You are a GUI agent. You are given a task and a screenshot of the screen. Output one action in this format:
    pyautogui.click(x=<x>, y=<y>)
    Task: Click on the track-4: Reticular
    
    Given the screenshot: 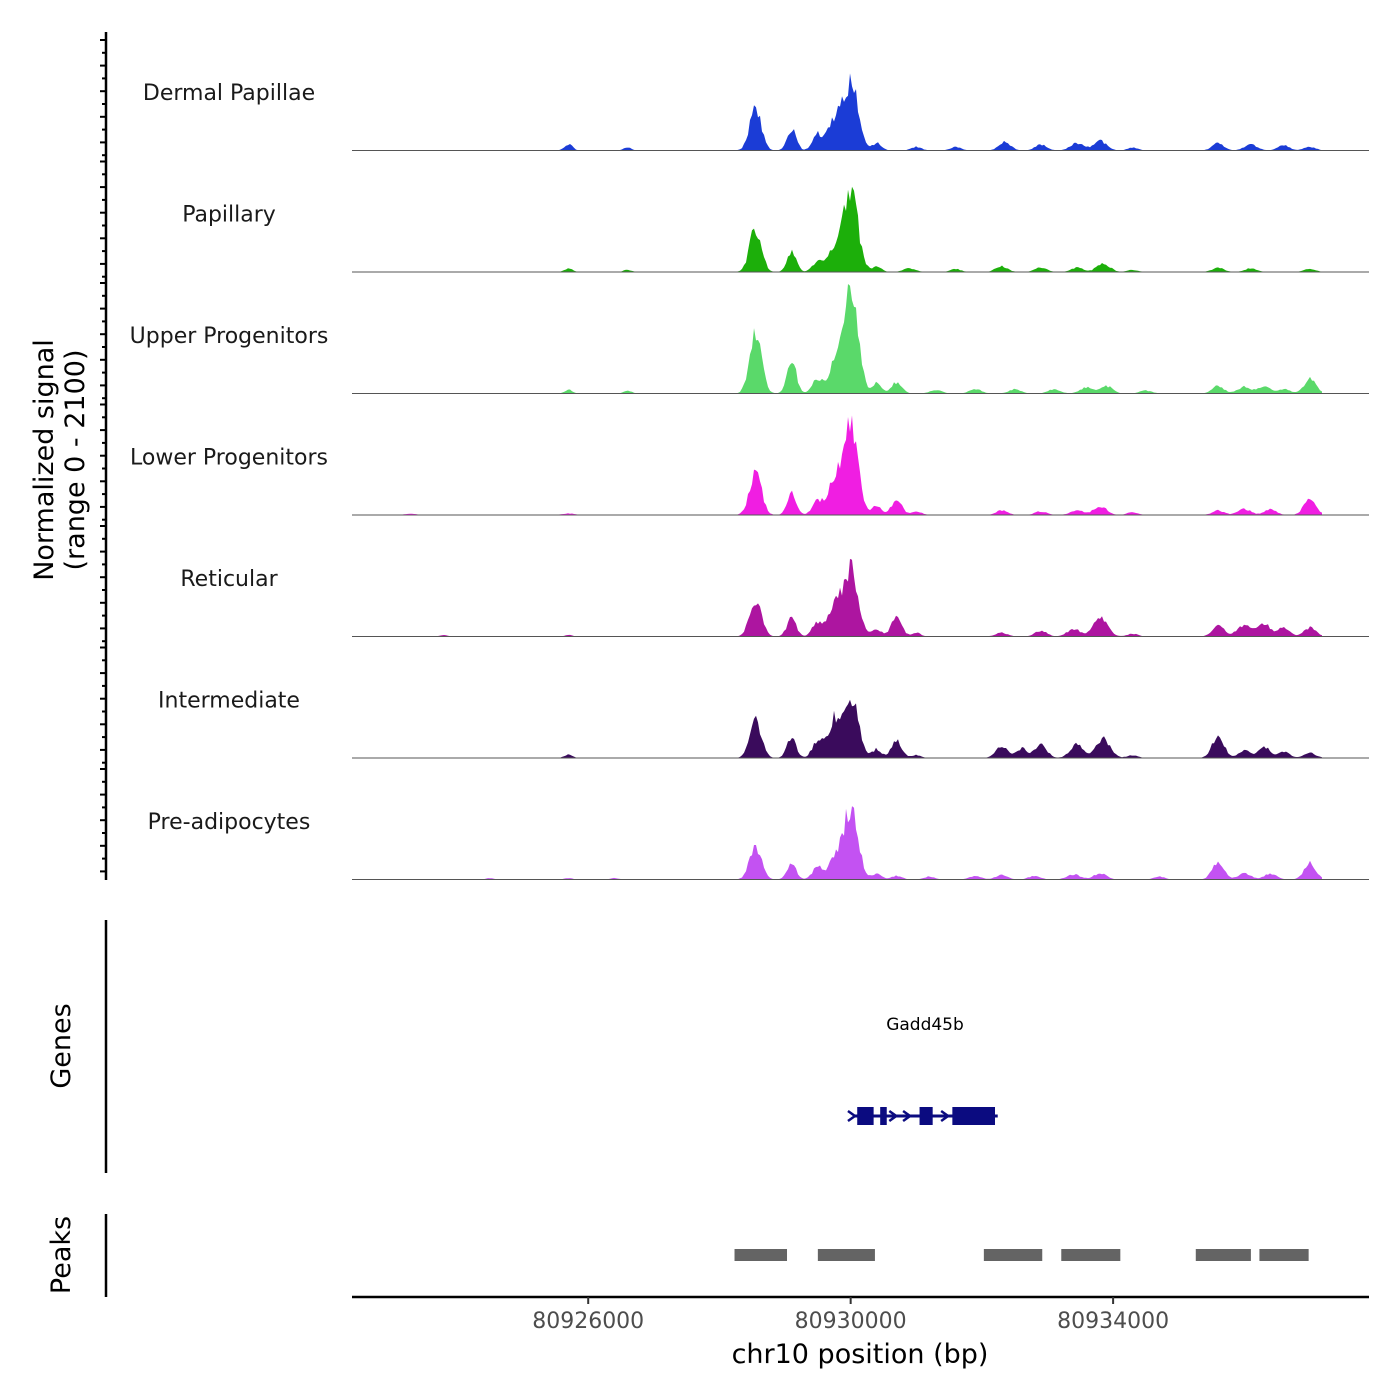 What is the action you would take?
    pyautogui.click(x=774, y=597)
    